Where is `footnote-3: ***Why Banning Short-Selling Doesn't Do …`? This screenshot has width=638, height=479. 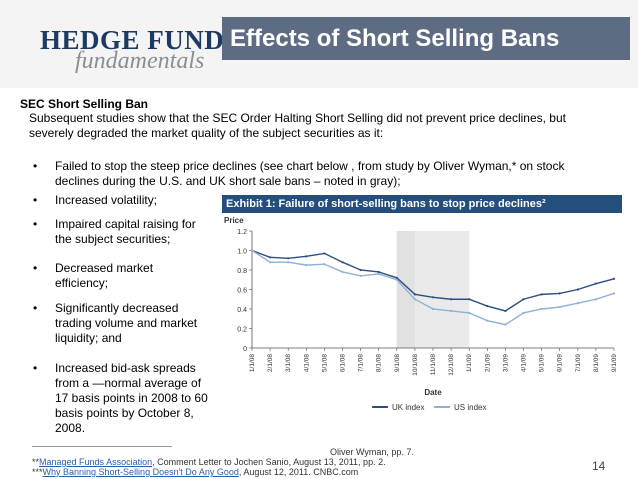 footnote-3: ***Why Banning Short-Selling Doesn't Do … is located at coordinates (302, 472).